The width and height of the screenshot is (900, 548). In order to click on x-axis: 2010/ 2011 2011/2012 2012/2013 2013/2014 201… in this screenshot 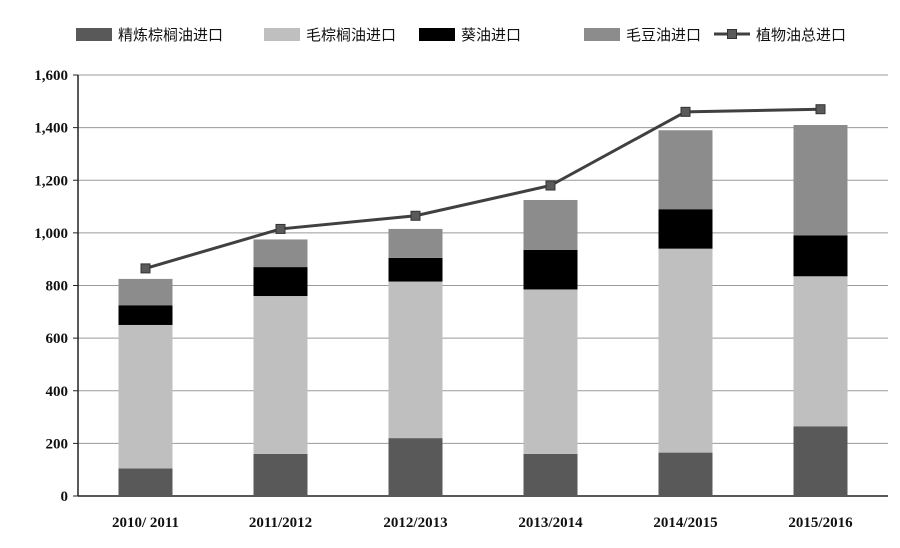, I will do `click(482, 523)`.